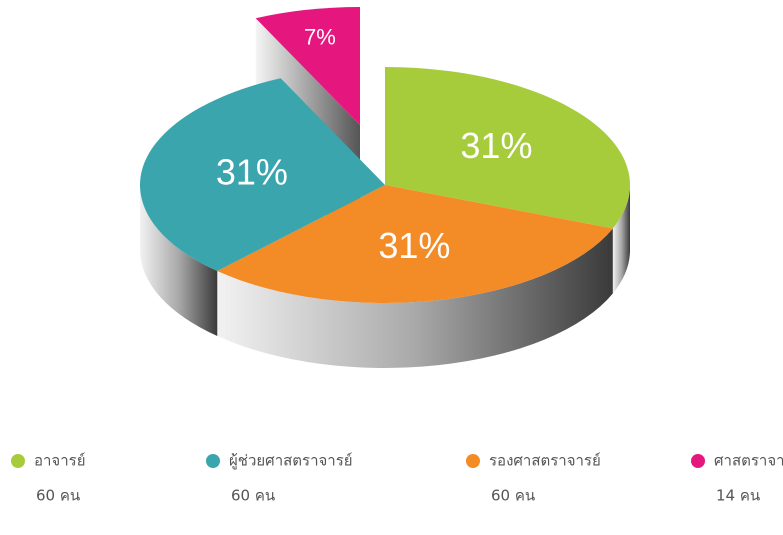  What do you see at coordinates (291, 461) in the screenshot?
I see `legend-label: ผู้ช่วยศาสตราจารย์` at bounding box center [291, 461].